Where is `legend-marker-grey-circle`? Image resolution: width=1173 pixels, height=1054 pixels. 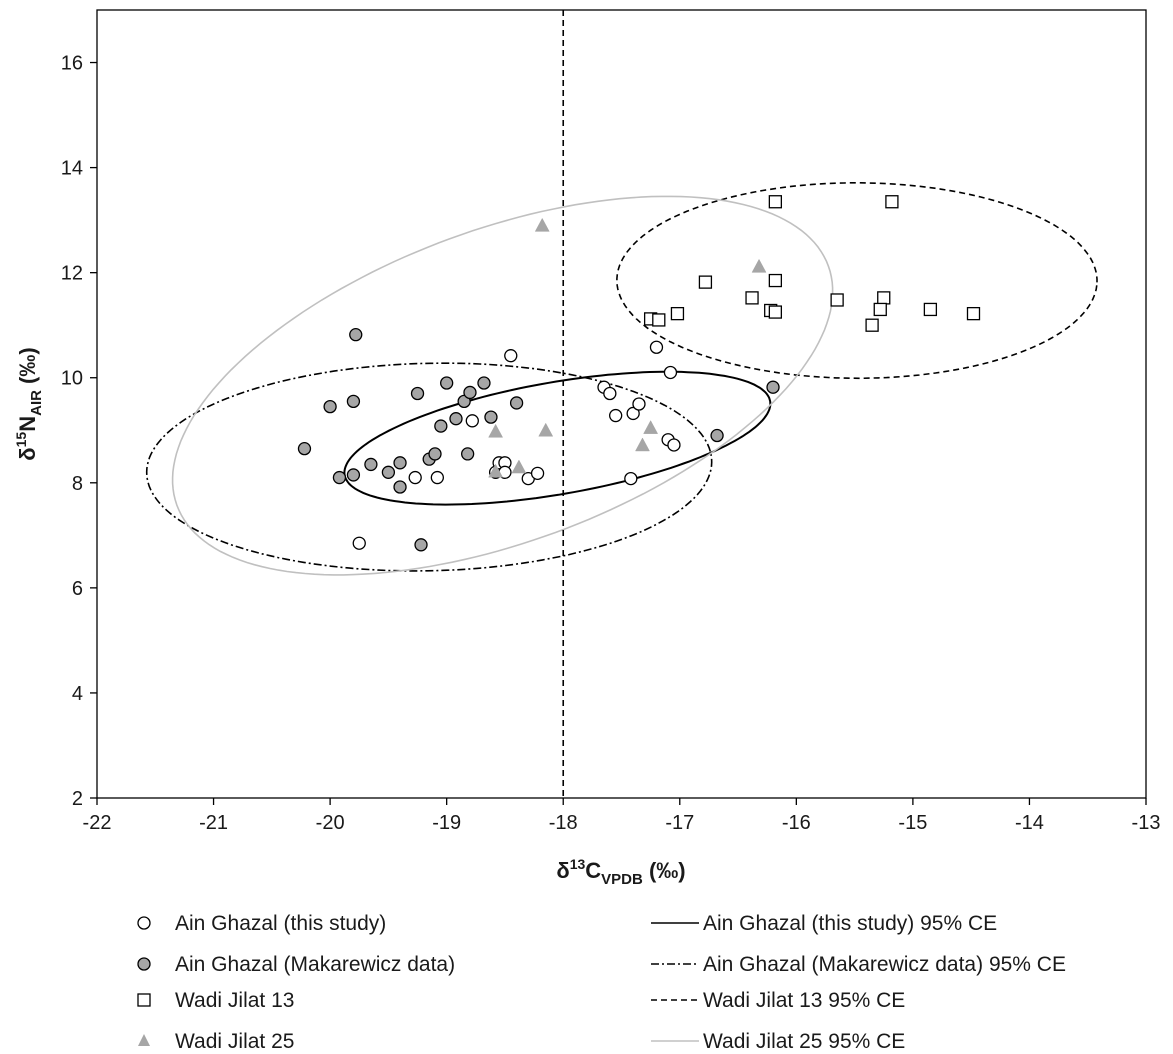
legend-marker-grey-circle is located at coordinates (144, 964).